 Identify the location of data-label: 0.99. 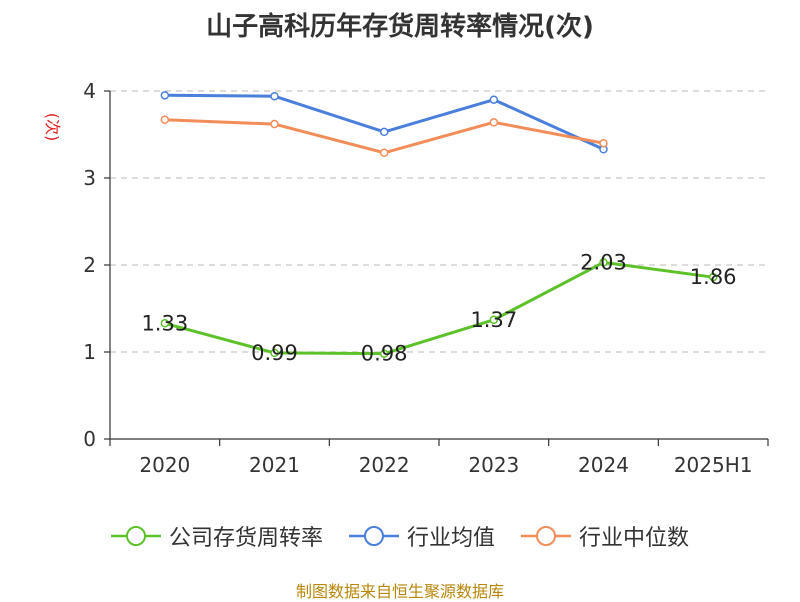
(274, 353).